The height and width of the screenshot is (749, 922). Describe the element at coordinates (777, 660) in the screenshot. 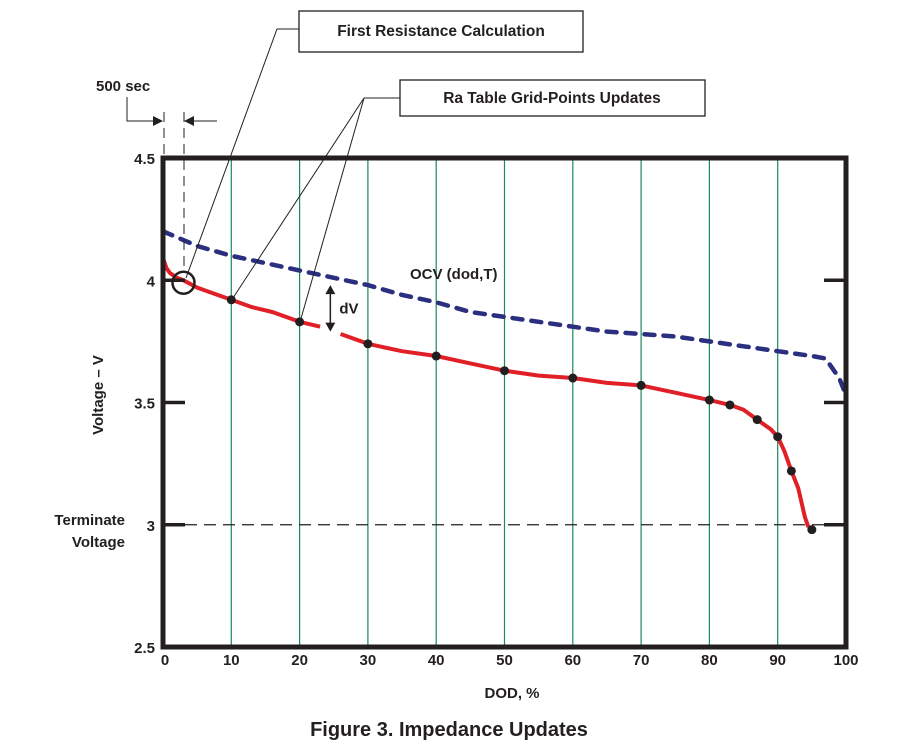

I see `x-tick-label: 90` at that location.